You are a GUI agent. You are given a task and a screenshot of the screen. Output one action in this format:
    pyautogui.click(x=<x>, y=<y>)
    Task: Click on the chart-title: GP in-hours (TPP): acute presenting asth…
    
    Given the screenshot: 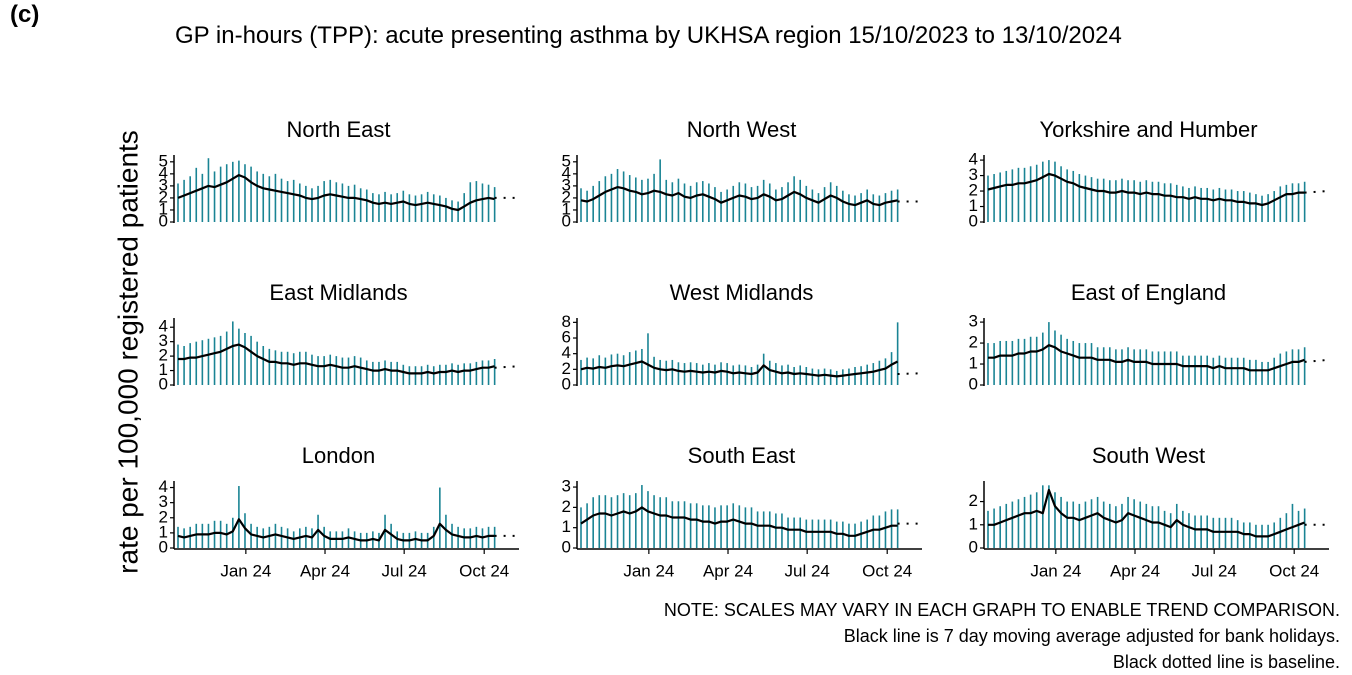 What is the action you would take?
    pyautogui.click(x=648, y=35)
    